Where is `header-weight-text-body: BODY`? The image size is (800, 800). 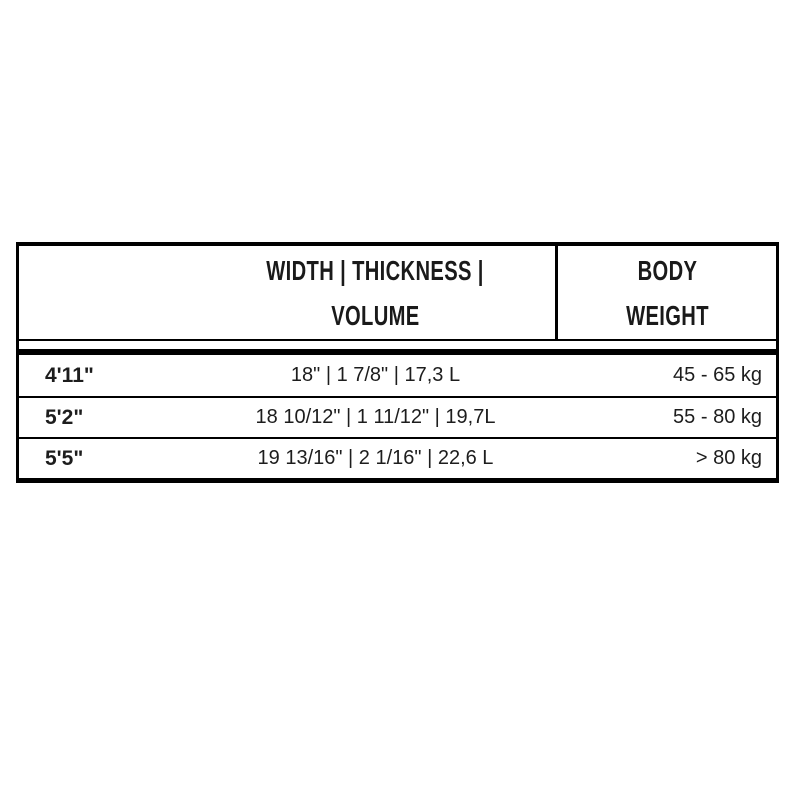 header-weight-text-body: BODY is located at coordinates (667, 270).